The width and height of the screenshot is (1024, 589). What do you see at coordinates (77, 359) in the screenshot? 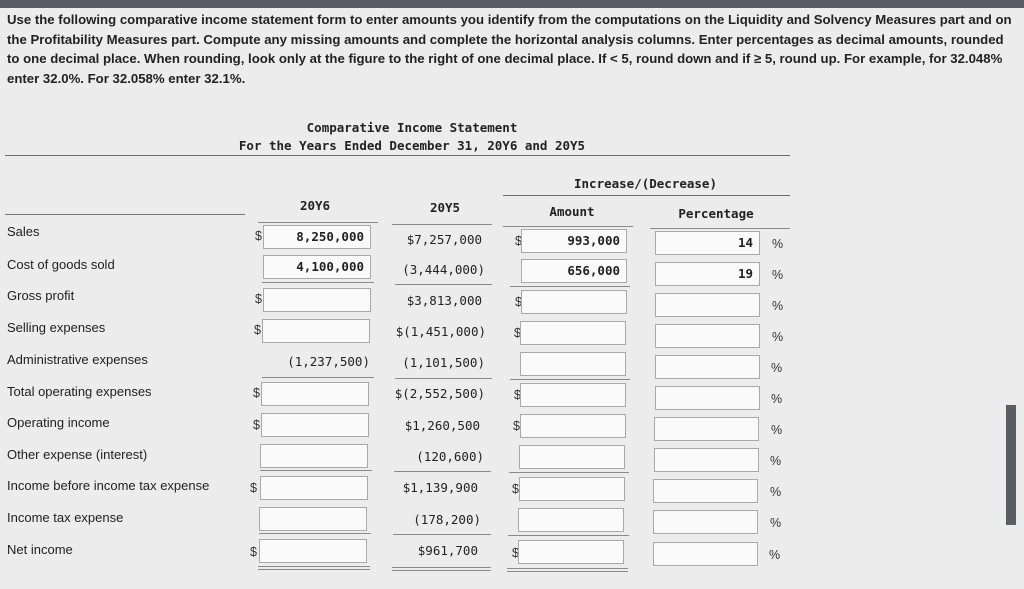
I see `row-label: Administrative expenses` at bounding box center [77, 359].